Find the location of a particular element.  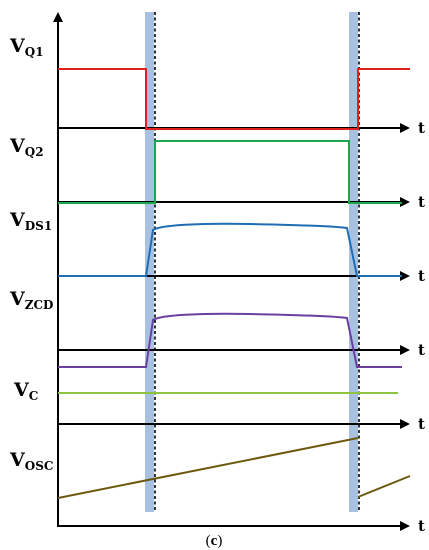

waveform-vq2 is located at coordinates (230, 172).